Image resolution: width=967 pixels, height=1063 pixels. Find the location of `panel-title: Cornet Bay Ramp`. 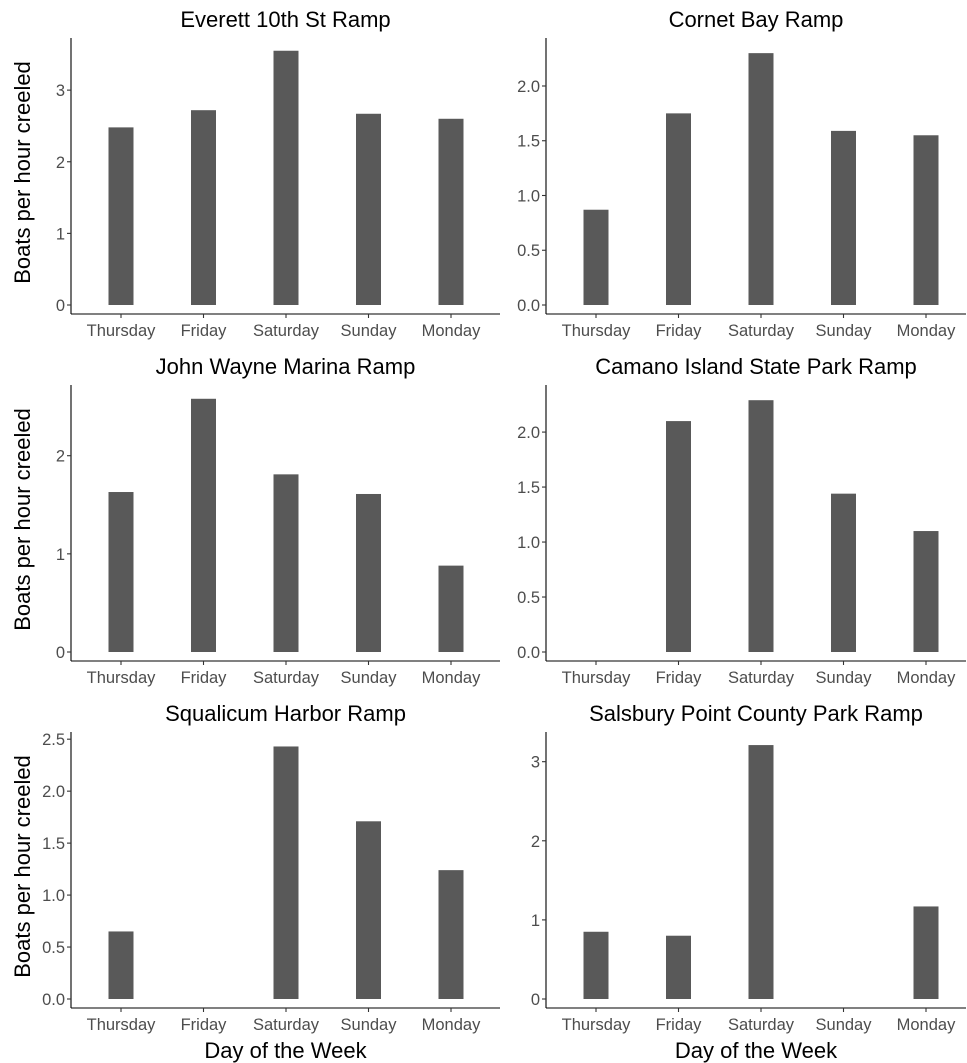

panel-title: Cornet Bay Ramp is located at coordinates (756, 19).